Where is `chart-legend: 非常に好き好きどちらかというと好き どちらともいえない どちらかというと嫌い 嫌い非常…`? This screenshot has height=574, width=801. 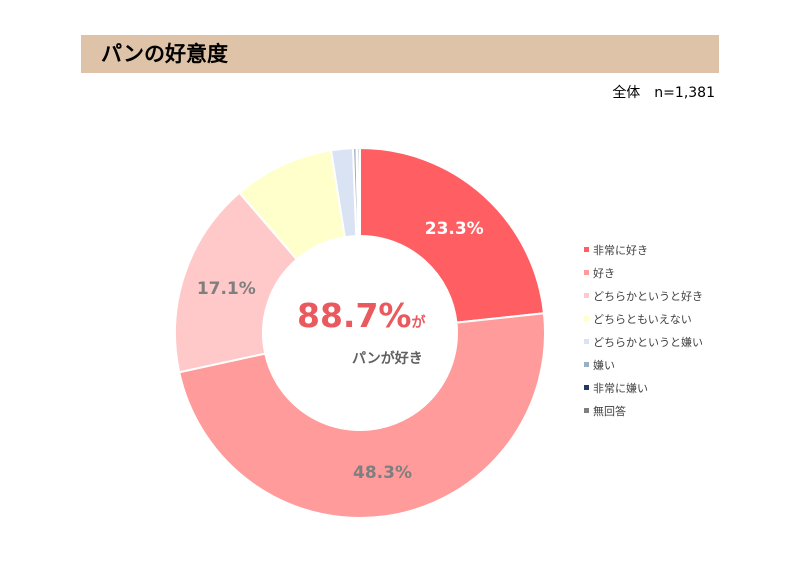 chart-legend: 非常に好き好きどちらかというと好き どちらともいえない どちらかというと嫌い 嫌い非常… is located at coordinates (643, 330).